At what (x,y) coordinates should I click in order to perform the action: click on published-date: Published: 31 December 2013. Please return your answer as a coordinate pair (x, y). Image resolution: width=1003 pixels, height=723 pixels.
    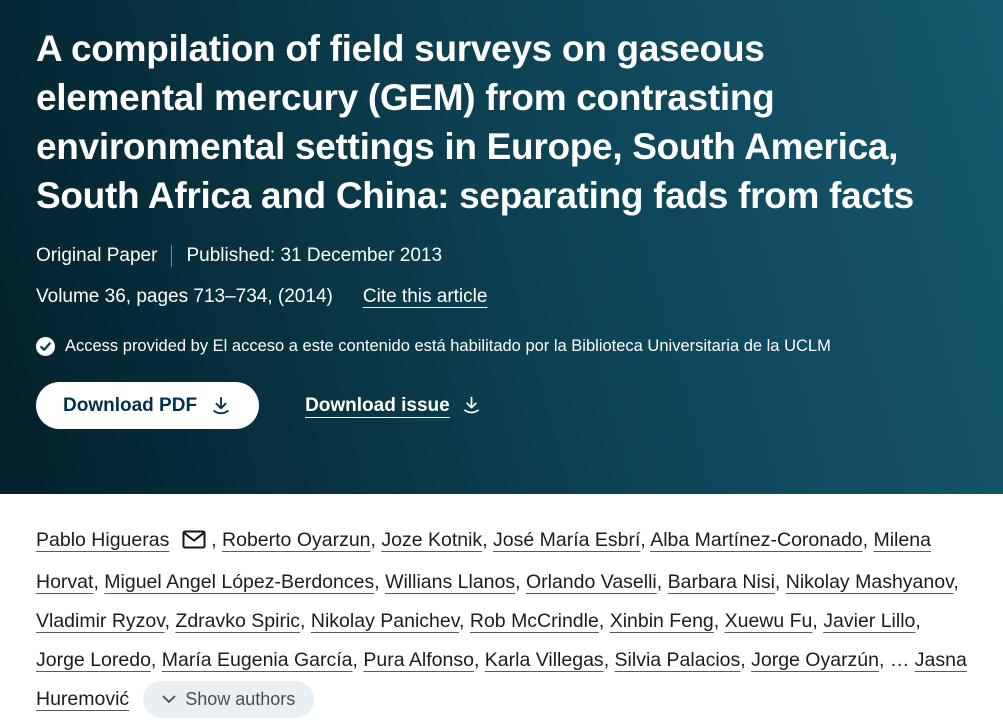
    Looking at the image, I should click on (314, 255).